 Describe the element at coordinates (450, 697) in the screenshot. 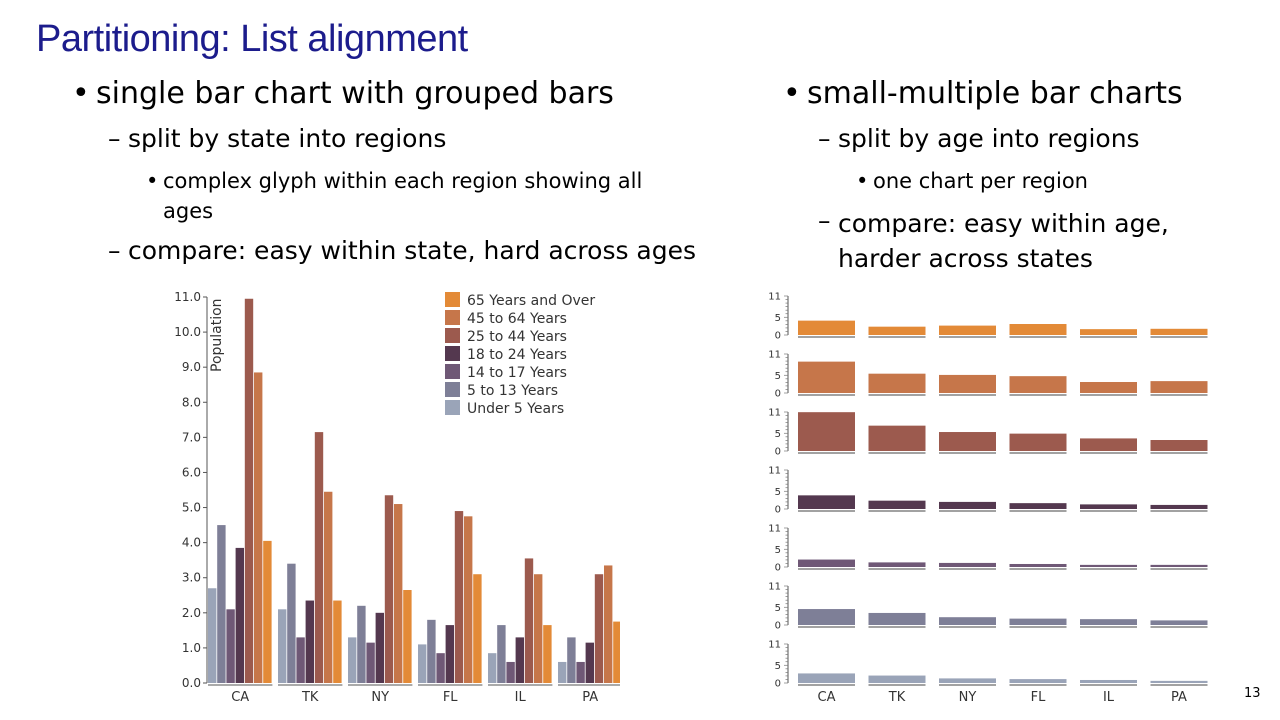

I see `x-tick-label: FL` at that location.